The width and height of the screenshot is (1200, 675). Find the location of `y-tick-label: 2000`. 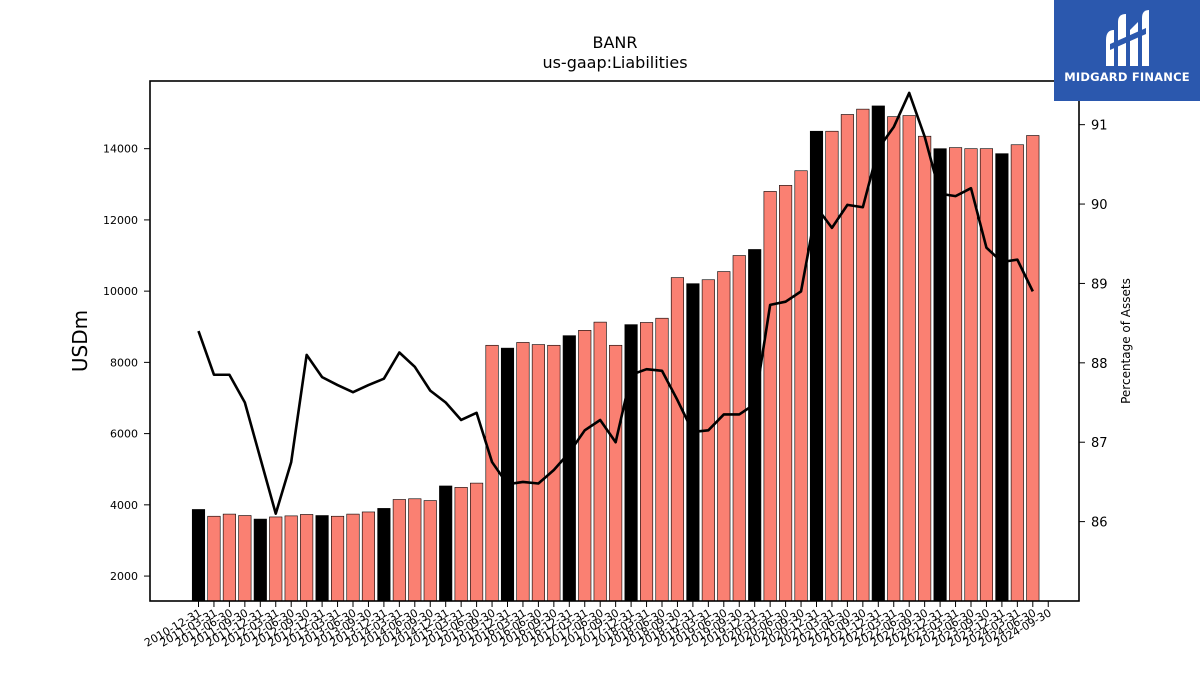

y-tick-label: 2000 is located at coordinates (124, 576).